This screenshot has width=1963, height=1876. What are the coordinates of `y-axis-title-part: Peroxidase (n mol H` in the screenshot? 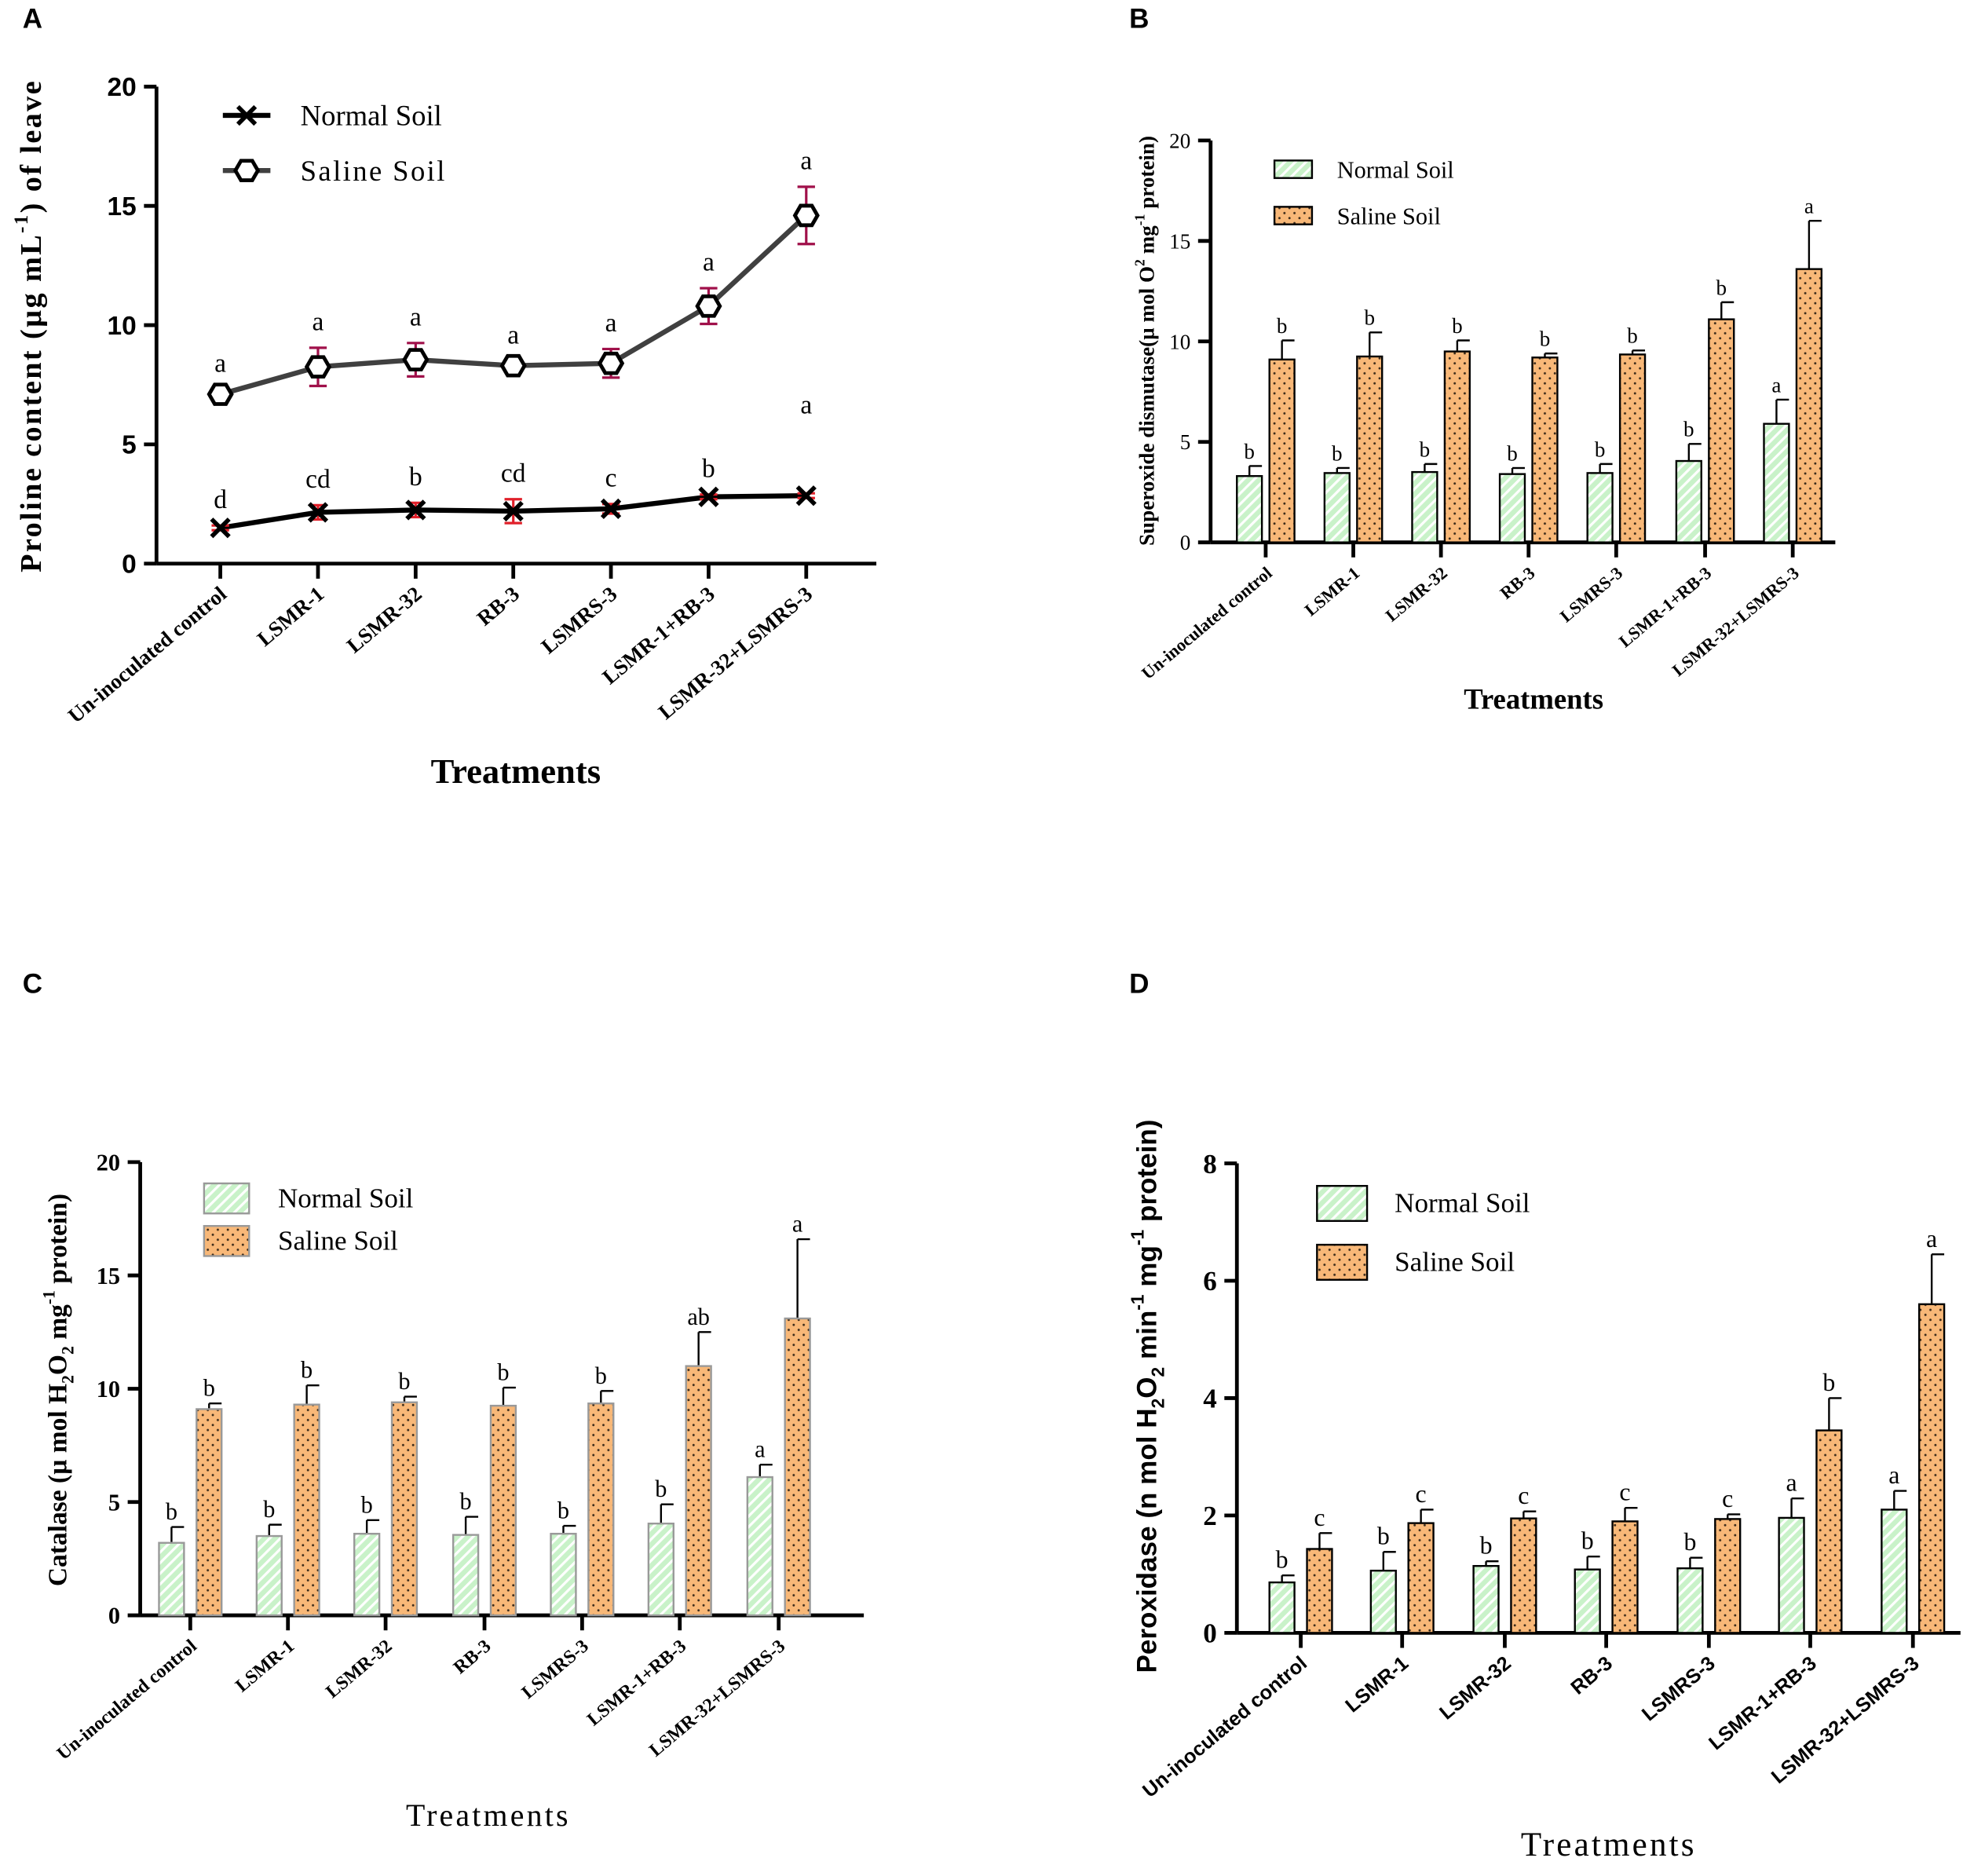 It's located at (1147, 1540).